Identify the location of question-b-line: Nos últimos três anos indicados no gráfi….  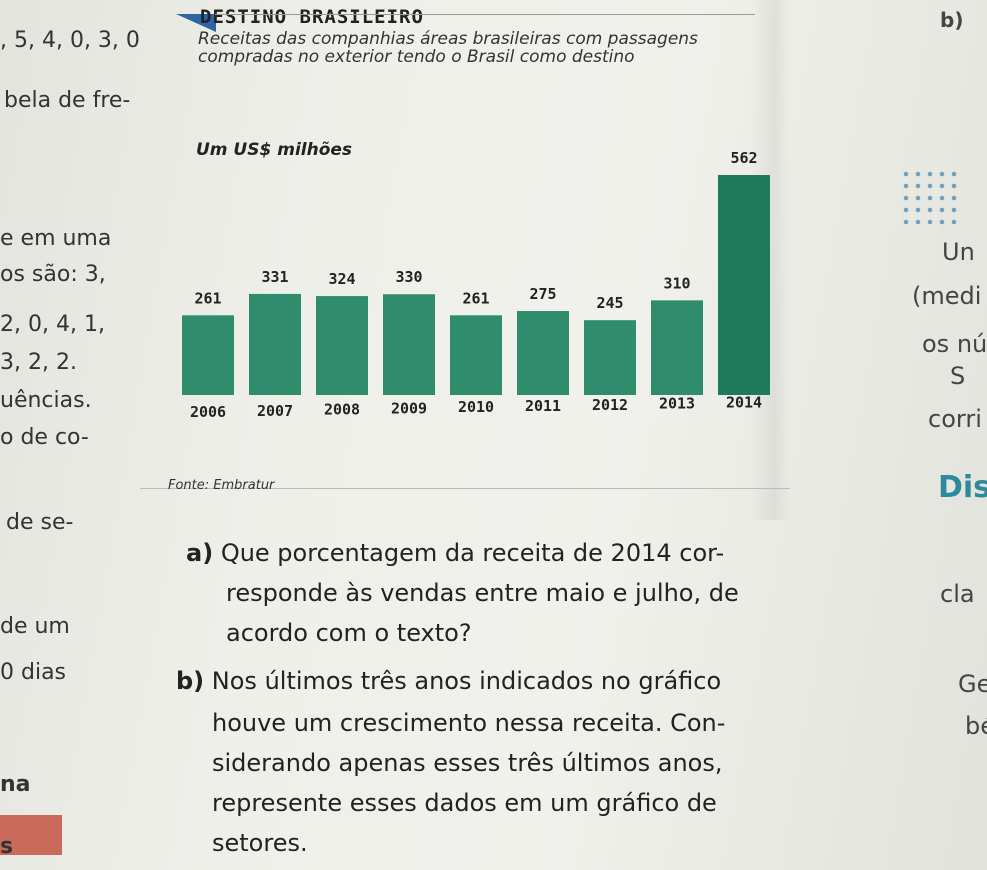
(466, 681).